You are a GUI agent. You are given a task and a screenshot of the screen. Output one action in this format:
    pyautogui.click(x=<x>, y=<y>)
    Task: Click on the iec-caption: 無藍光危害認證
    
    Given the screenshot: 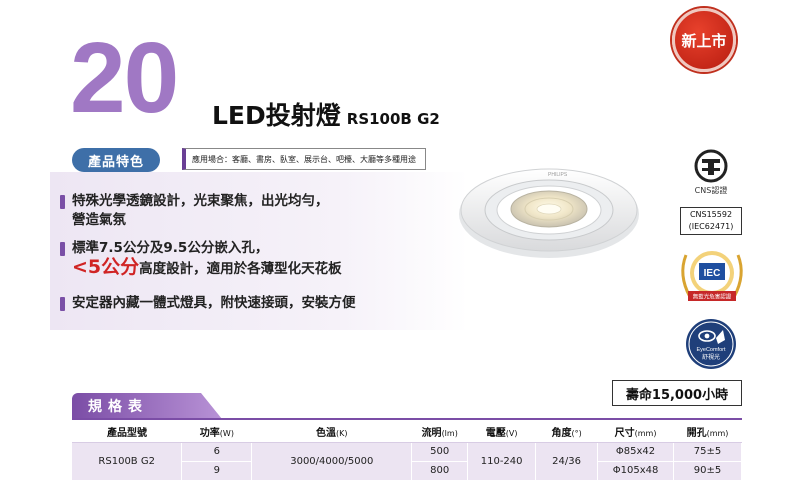 What is the action you would take?
    pyautogui.click(x=712, y=297)
    